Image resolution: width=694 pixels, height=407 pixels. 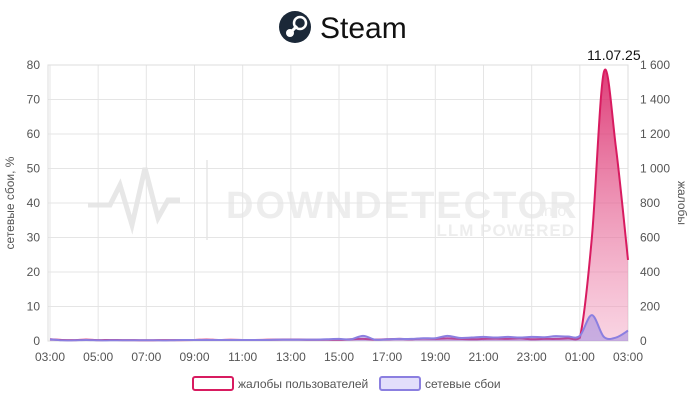 I want to click on watermark-sub: LLM POWERED, so click(x=506, y=230).